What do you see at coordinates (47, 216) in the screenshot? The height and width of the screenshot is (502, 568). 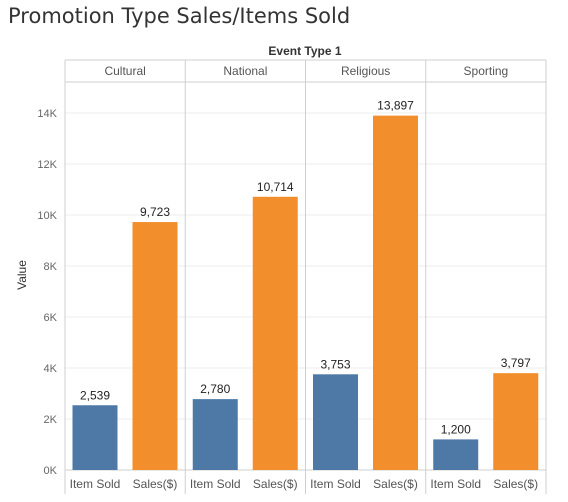 I see `y-tick-label: 10K` at bounding box center [47, 216].